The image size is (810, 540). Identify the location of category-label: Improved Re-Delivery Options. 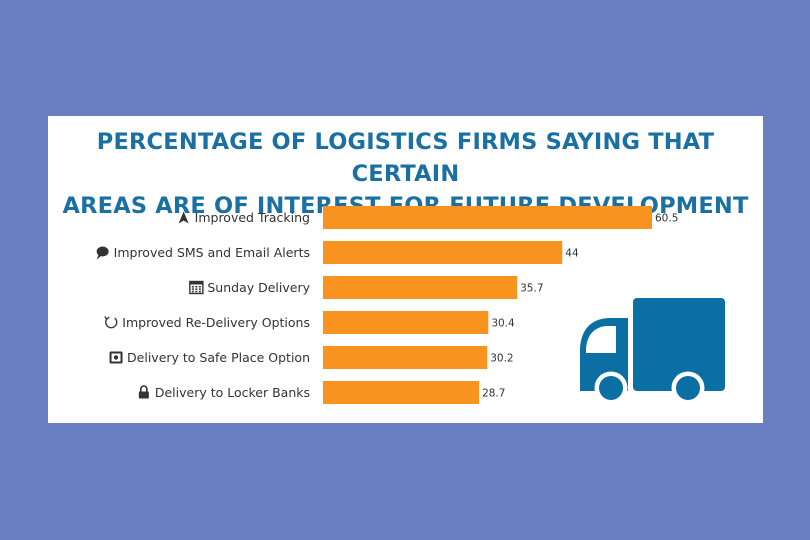
(216, 322).